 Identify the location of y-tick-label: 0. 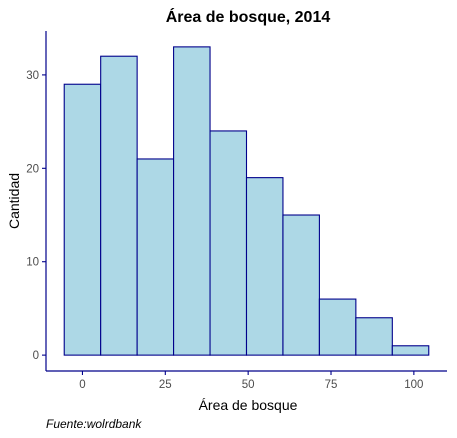
(36, 356).